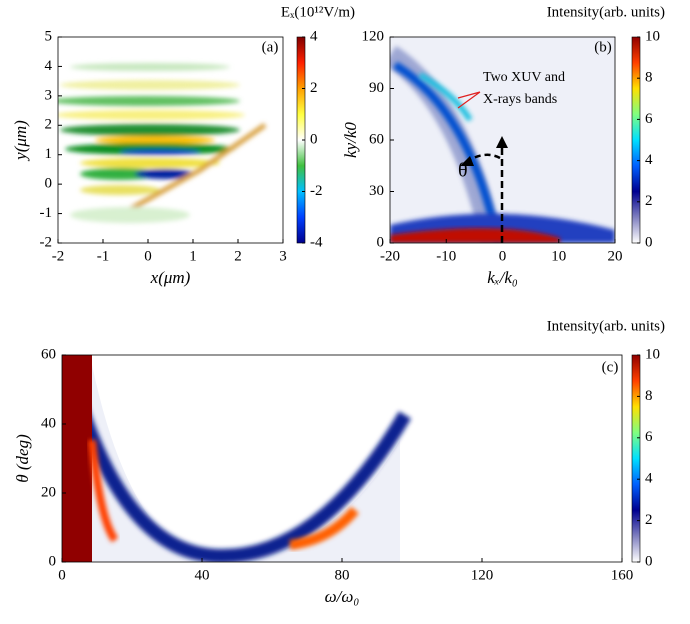 This screenshot has width=690, height=624. Describe the element at coordinates (603, 47) in the screenshot. I see `panel-label: (b)` at that location.